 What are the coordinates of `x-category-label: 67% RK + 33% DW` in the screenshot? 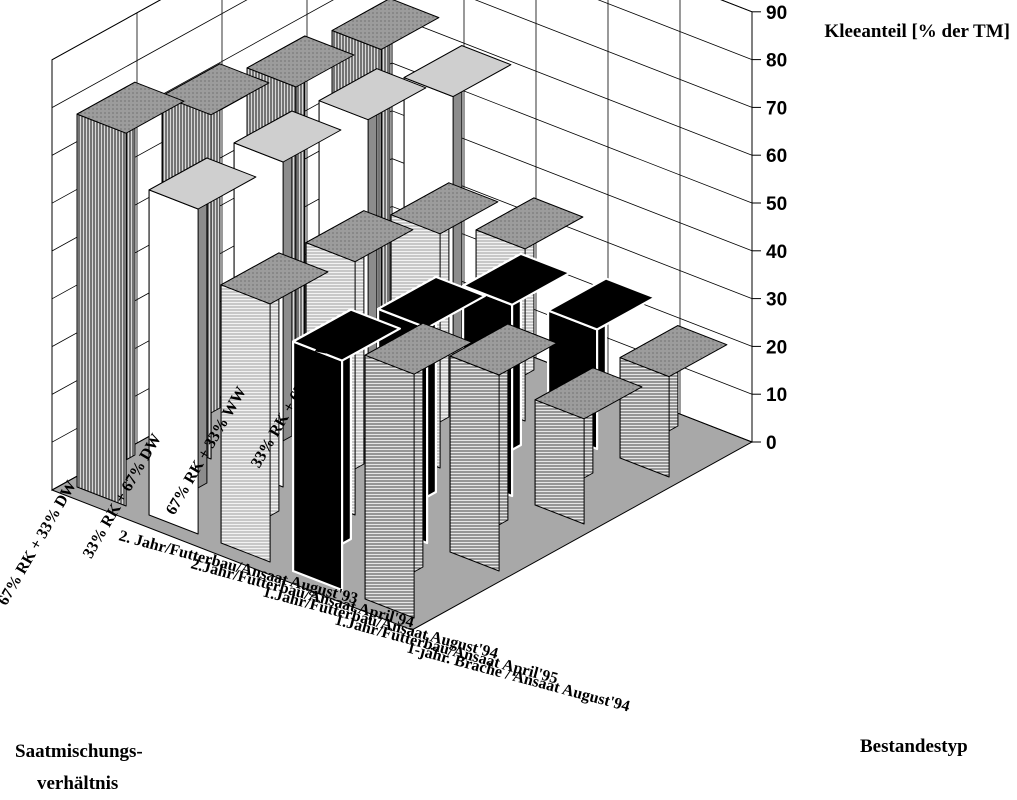 It's located at (40, 543).